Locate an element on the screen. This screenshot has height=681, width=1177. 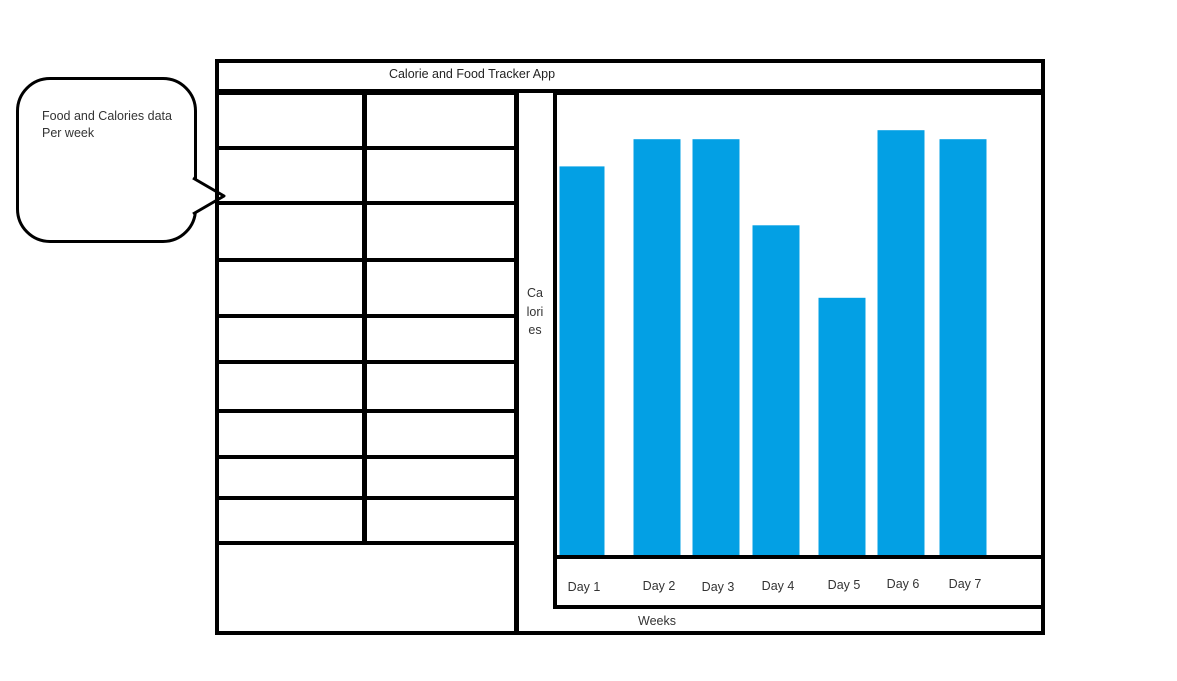
y-axis-title: Calories is located at coordinates (535, 311).